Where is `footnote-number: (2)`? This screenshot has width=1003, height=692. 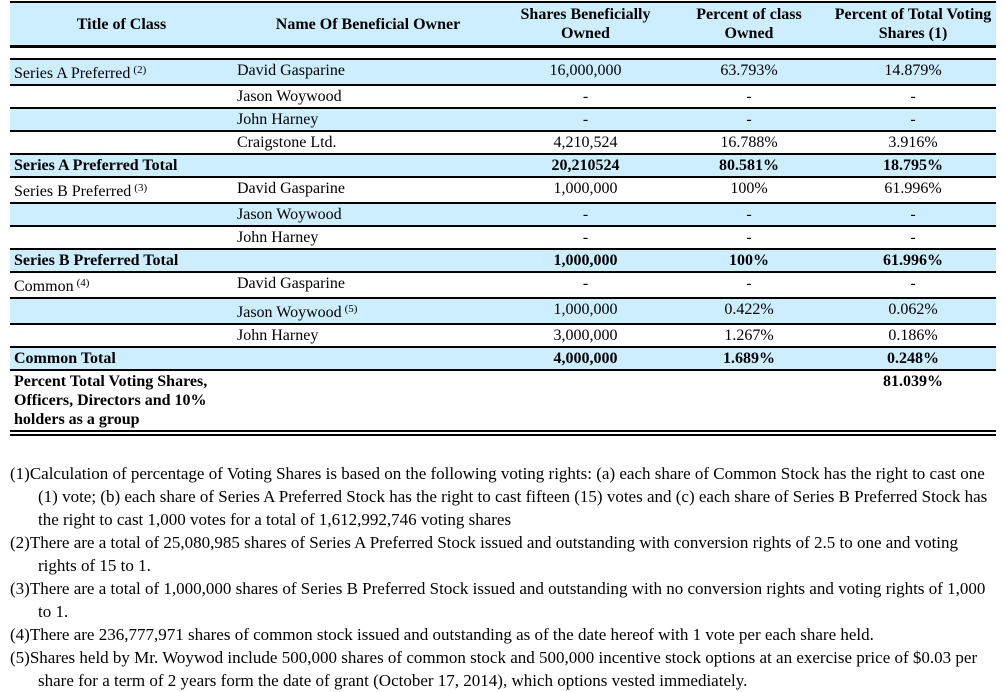 footnote-number: (2) is located at coordinates (20, 542).